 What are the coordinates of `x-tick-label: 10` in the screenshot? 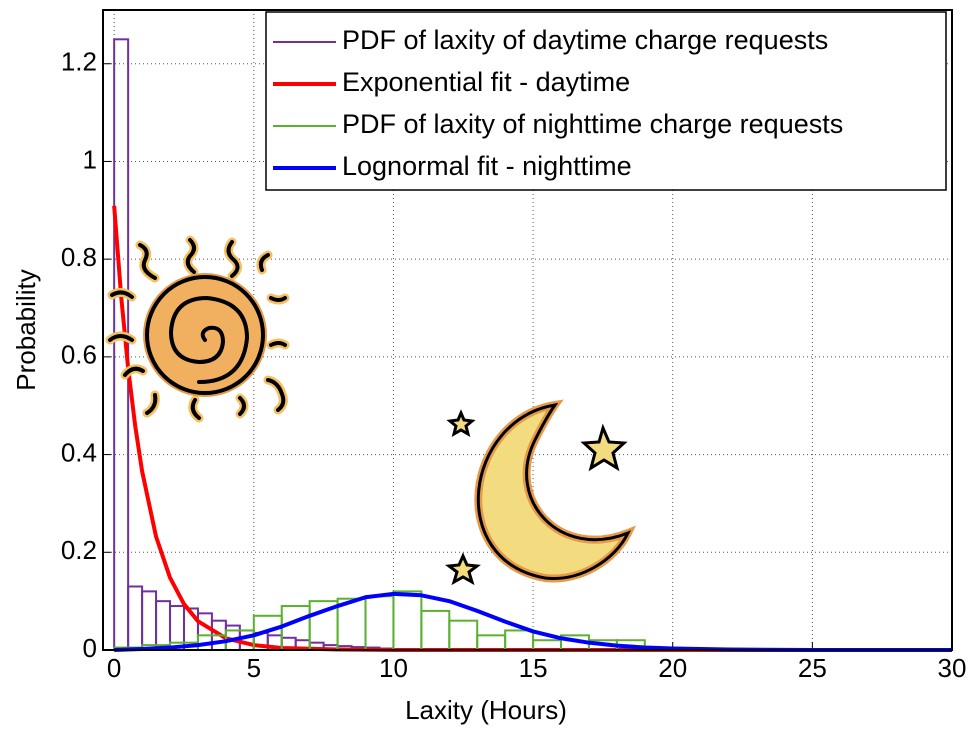 It's located at (393, 668).